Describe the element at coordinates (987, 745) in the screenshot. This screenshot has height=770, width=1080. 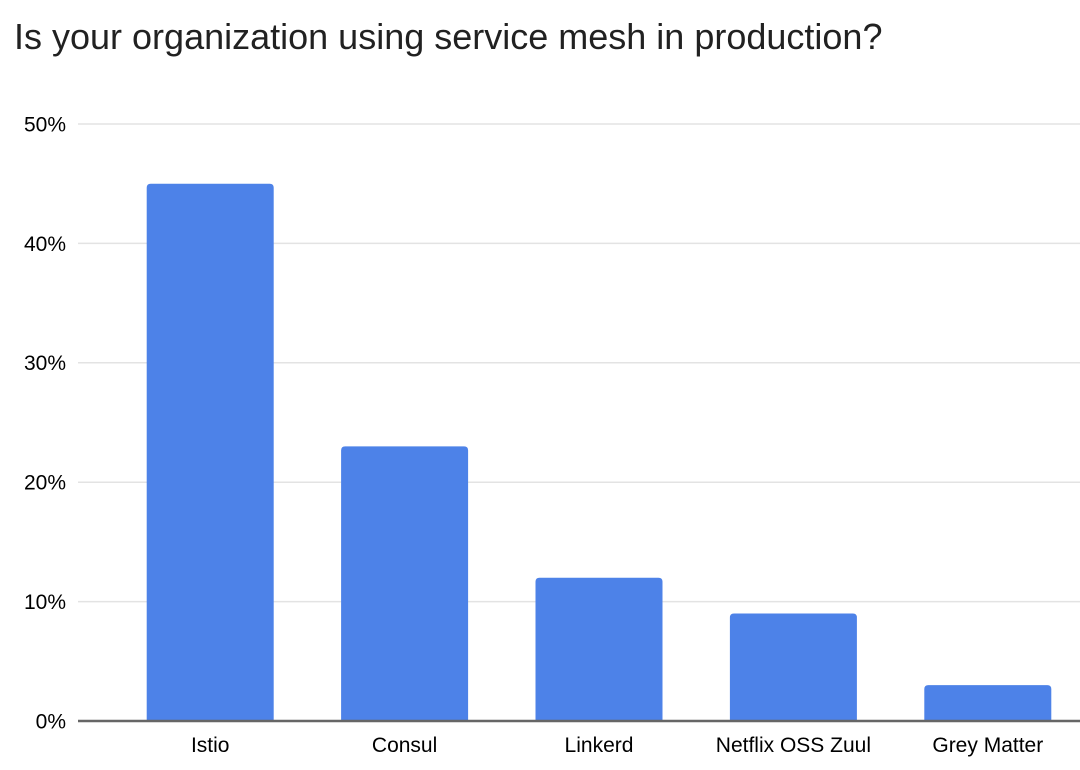
I see `x-axis-label: Grey Matter` at that location.